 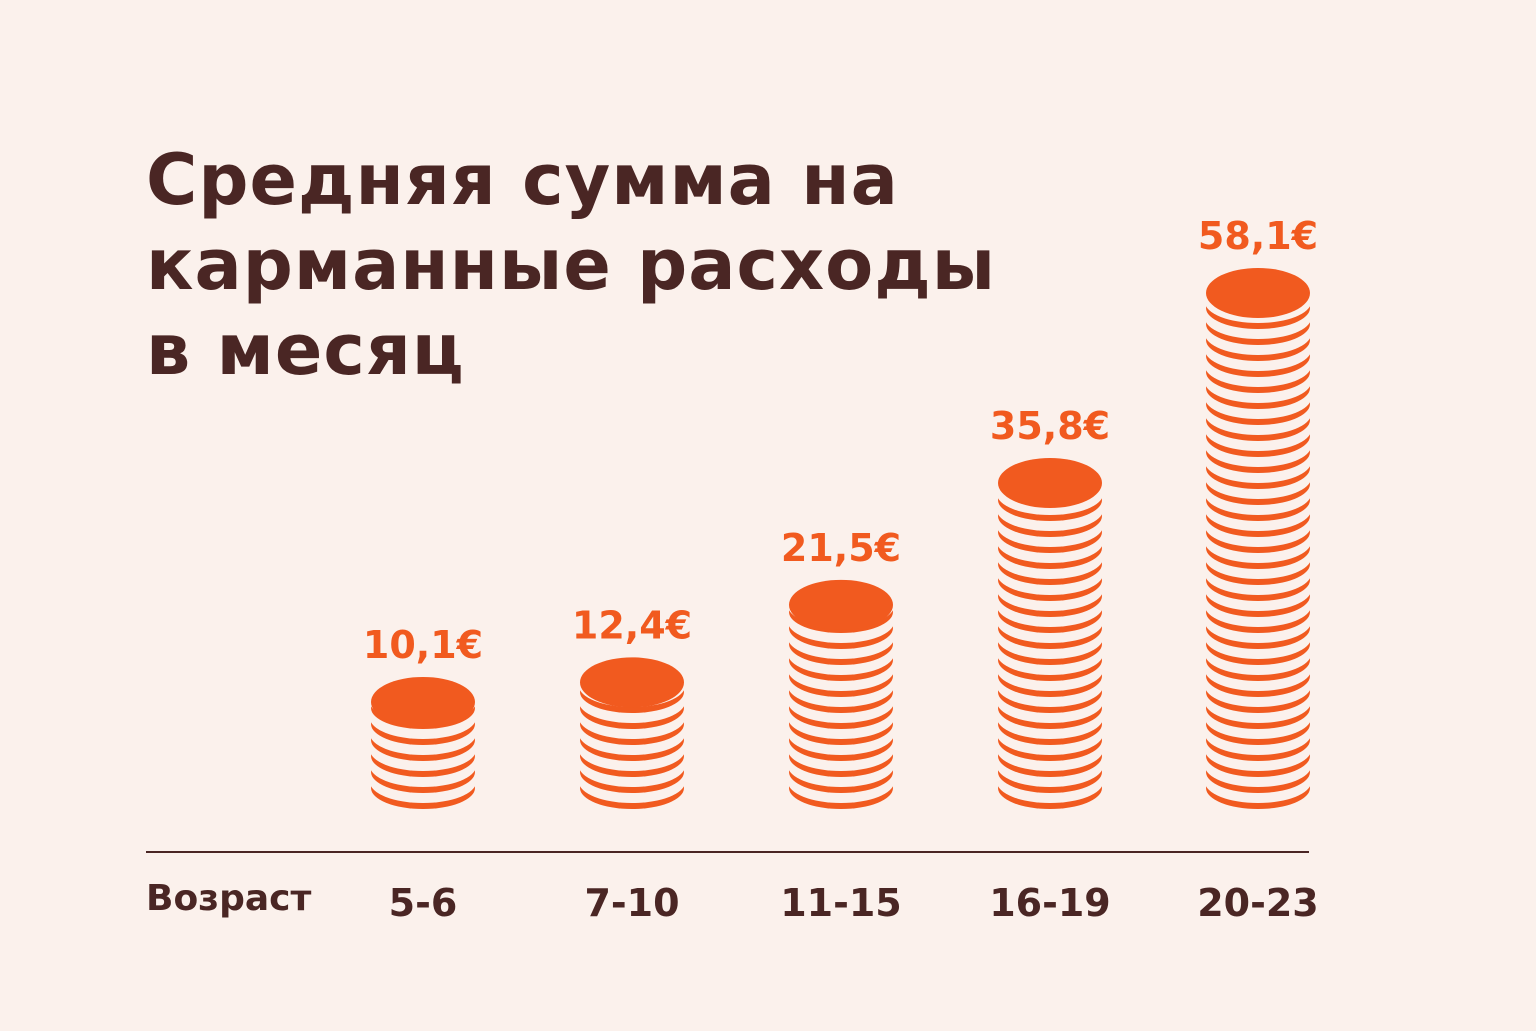 I want to click on category-label: 11-15, so click(x=841, y=903).